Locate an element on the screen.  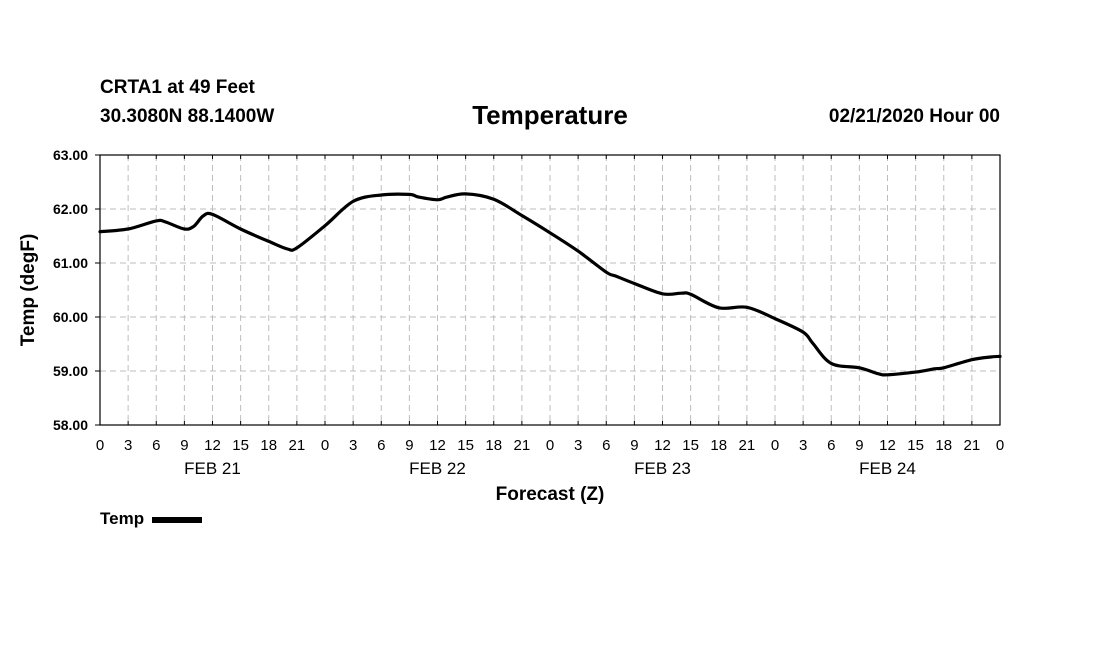
legend-label: Temp is located at coordinates (122, 518).